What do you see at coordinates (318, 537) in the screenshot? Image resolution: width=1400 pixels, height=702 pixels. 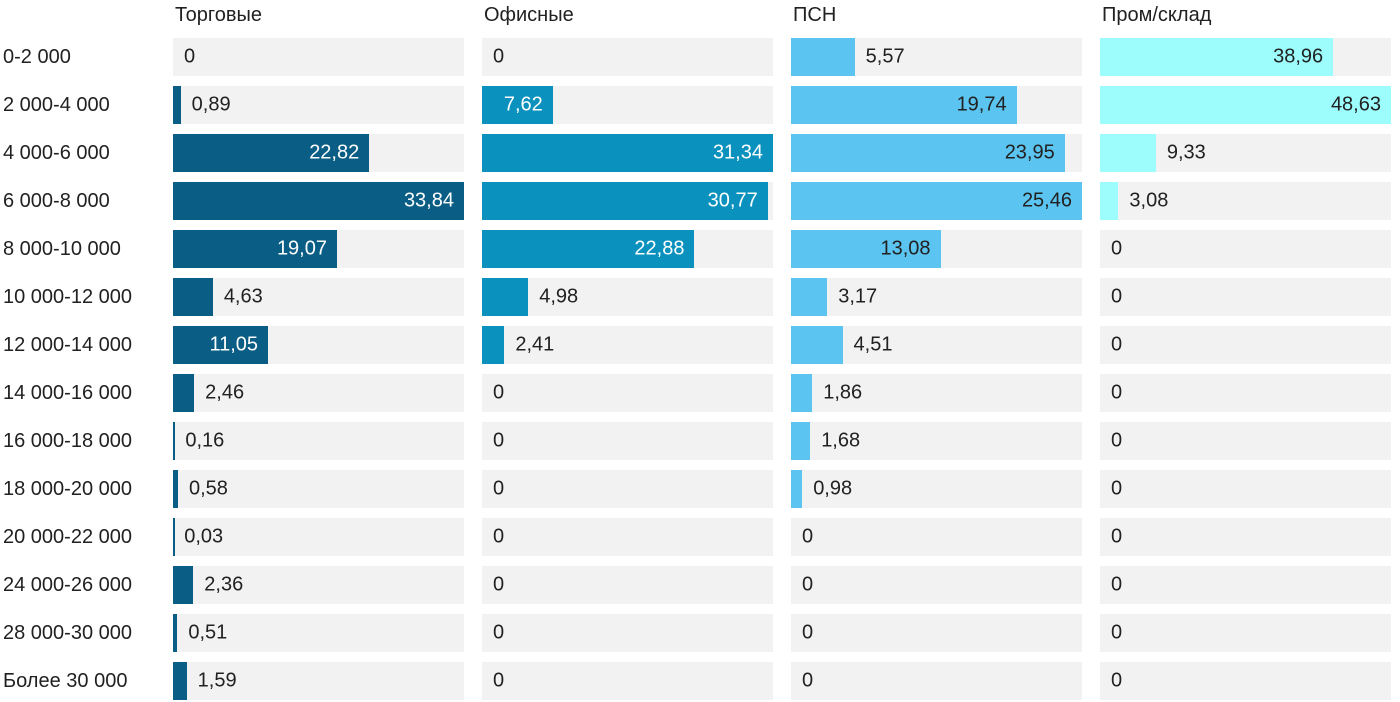 I see `bar-track: 0,03` at bounding box center [318, 537].